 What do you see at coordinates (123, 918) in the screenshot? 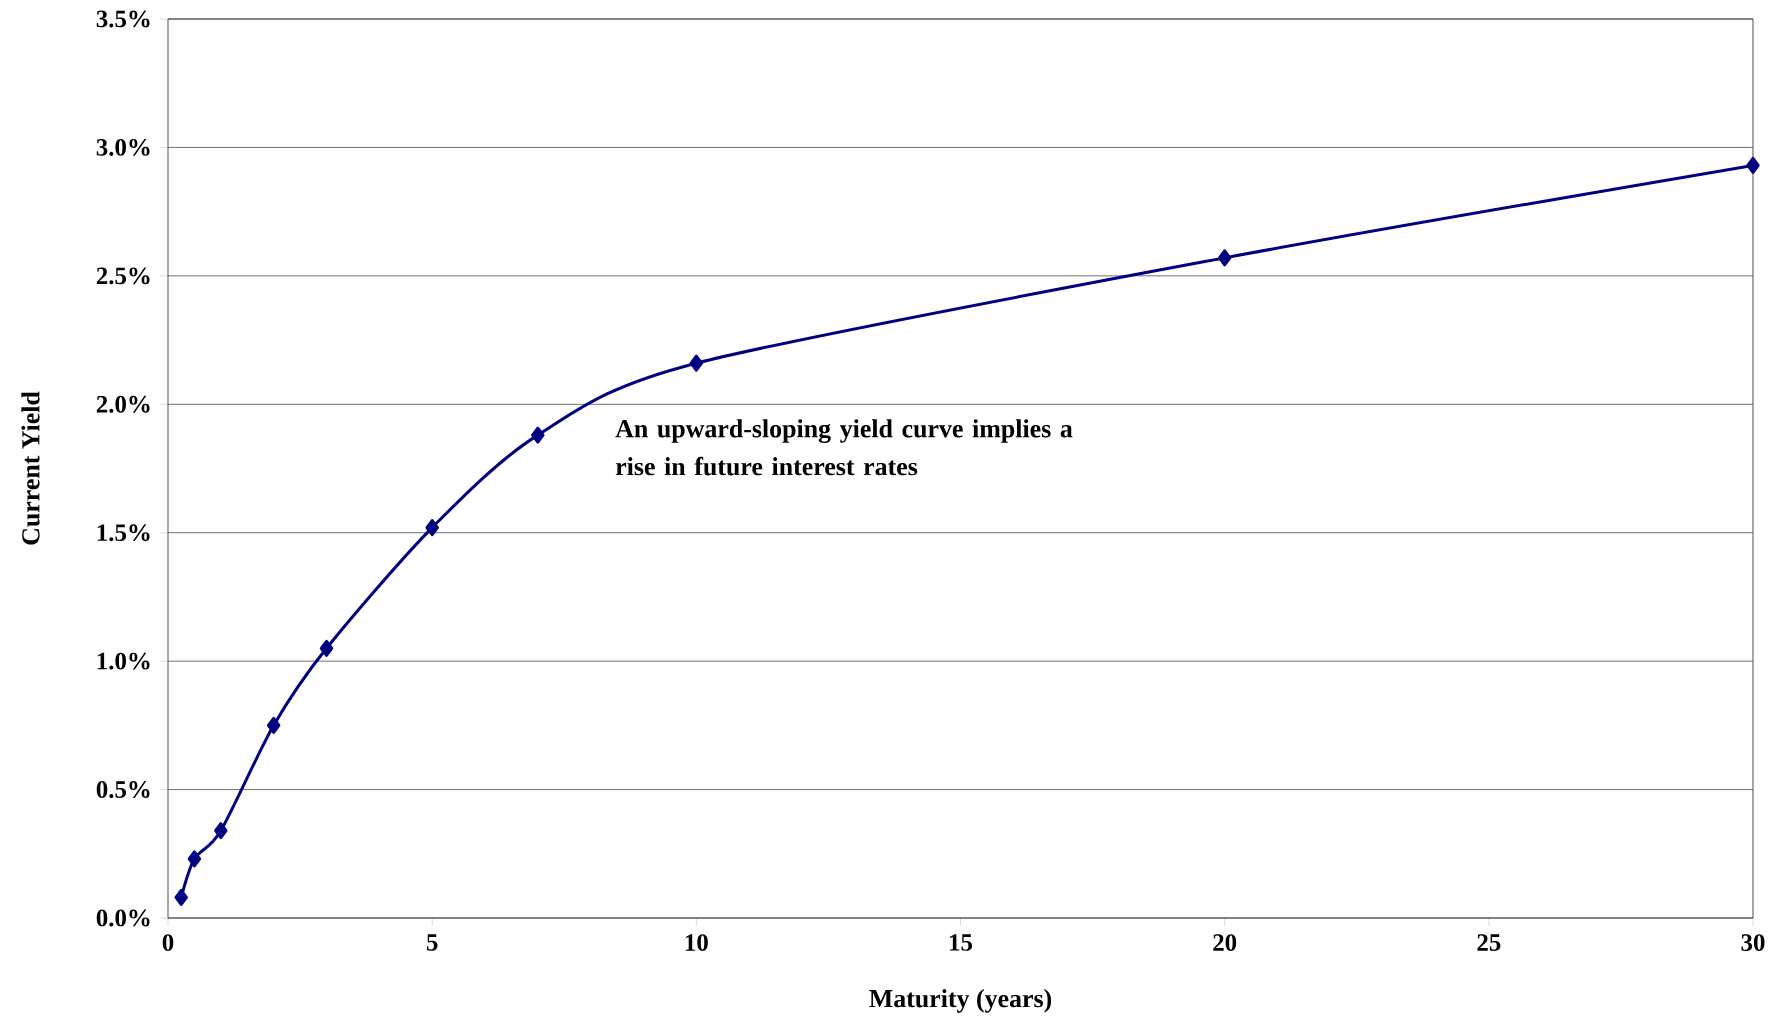
I see `y-tick-label: 0.0%` at bounding box center [123, 918].